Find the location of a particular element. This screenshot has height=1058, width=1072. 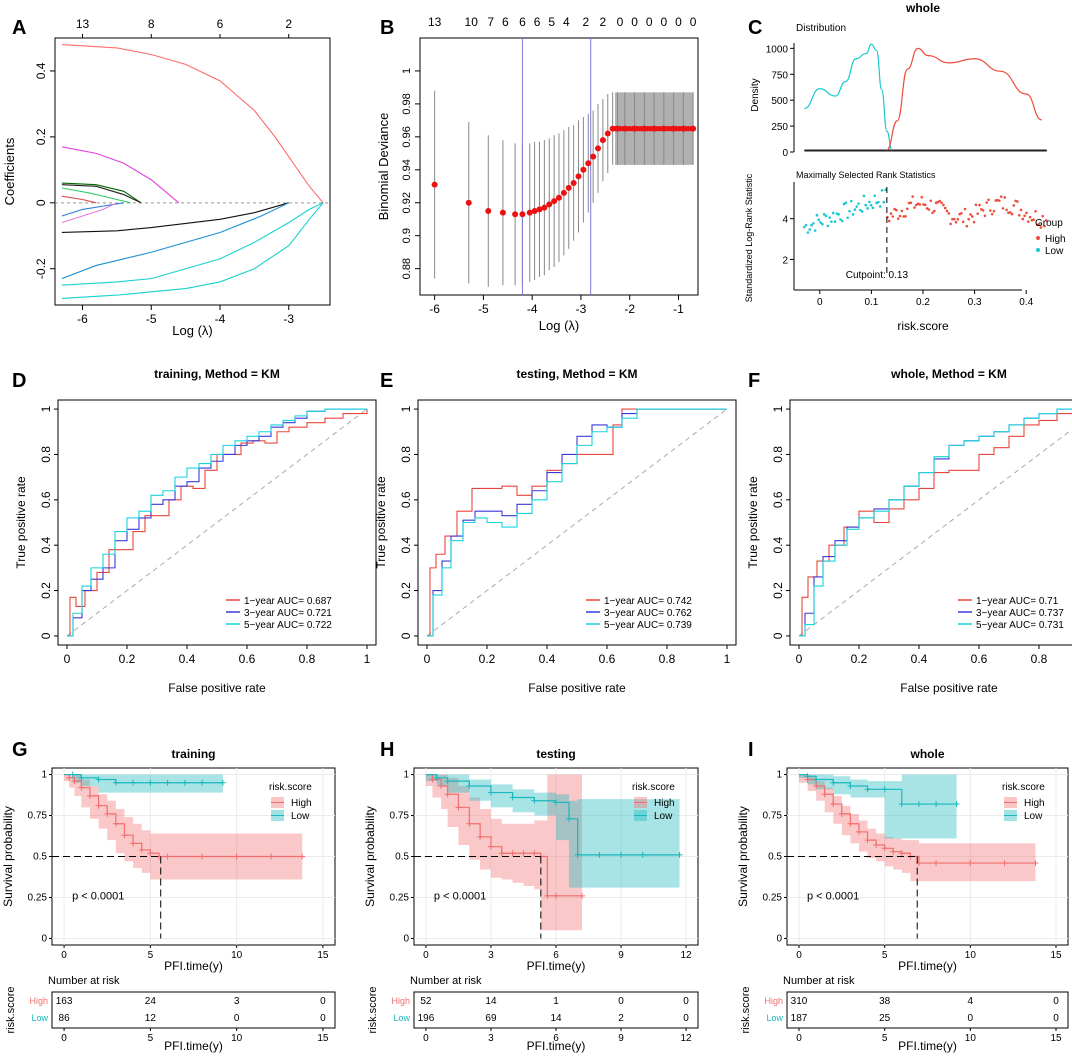

panel-e-xtick-label: 0 is located at coordinates (427, 659).